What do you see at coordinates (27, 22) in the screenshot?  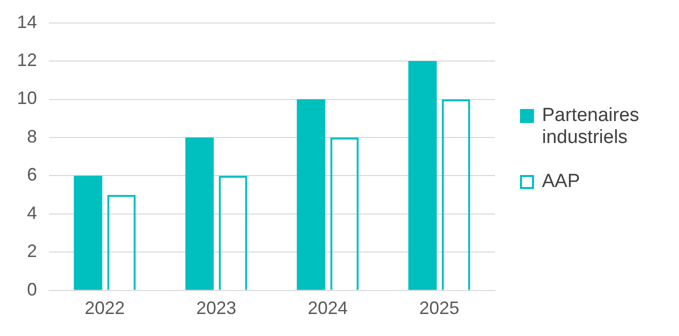 I see `y-tick-label: 14` at bounding box center [27, 22].